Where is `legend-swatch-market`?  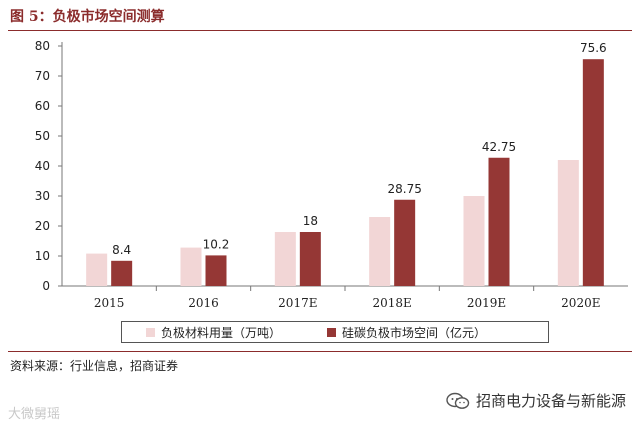
legend-swatch-market is located at coordinates (332, 332).